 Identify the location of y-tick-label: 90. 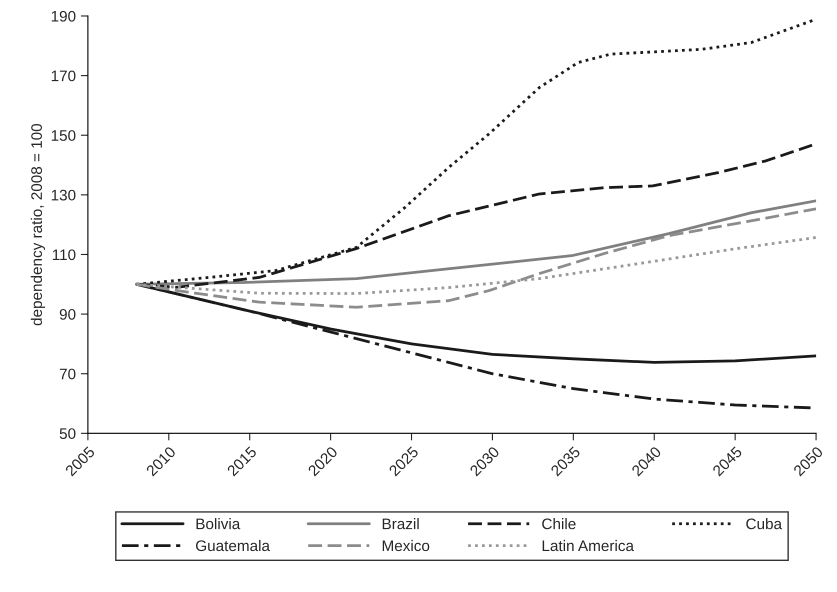
(68, 314).